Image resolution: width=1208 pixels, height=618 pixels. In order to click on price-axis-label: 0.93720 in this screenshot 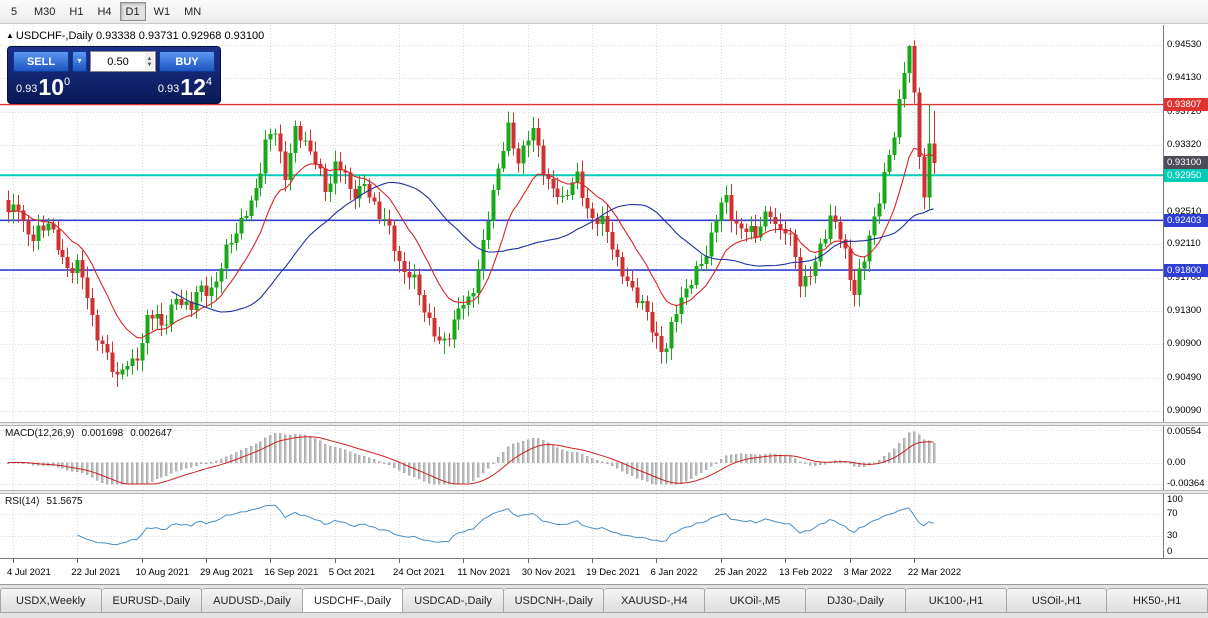, I will do `click(1184, 111)`.